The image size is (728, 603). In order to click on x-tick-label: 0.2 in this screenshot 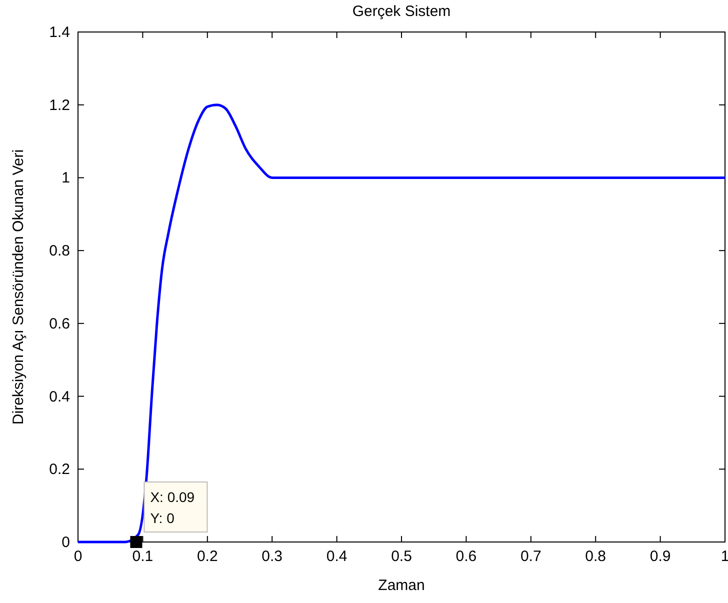, I will do `click(207, 556)`.